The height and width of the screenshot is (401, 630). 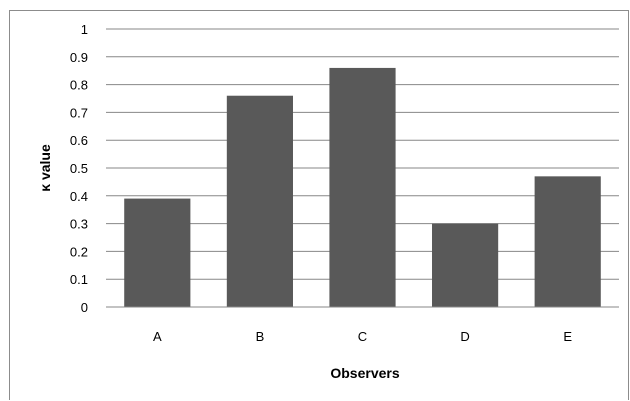 What do you see at coordinates (79, 251) in the screenshot?
I see `y-tick-label: 0.2` at bounding box center [79, 251].